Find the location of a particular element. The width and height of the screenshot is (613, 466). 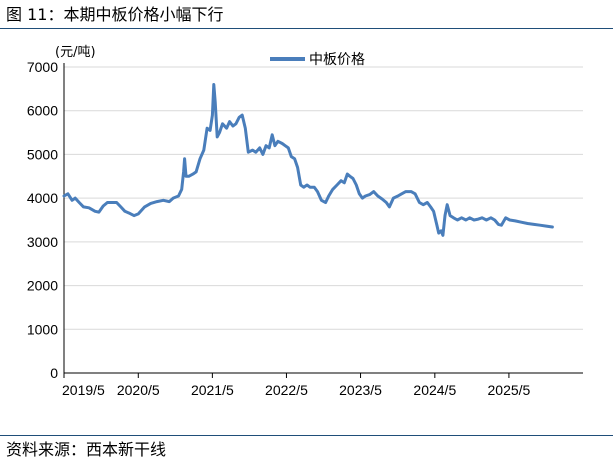

y-tick-label: 5000 is located at coordinates (42, 154).